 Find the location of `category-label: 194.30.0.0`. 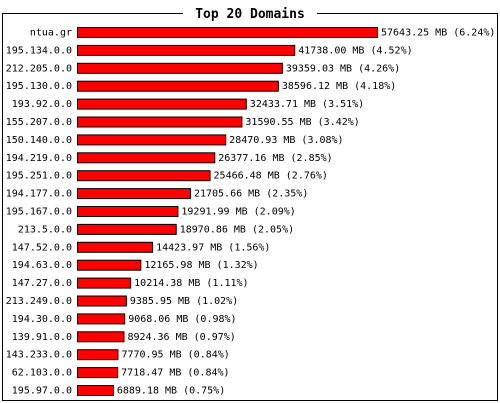

category-label: 194.30.0.0 is located at coordinates (42, 319).